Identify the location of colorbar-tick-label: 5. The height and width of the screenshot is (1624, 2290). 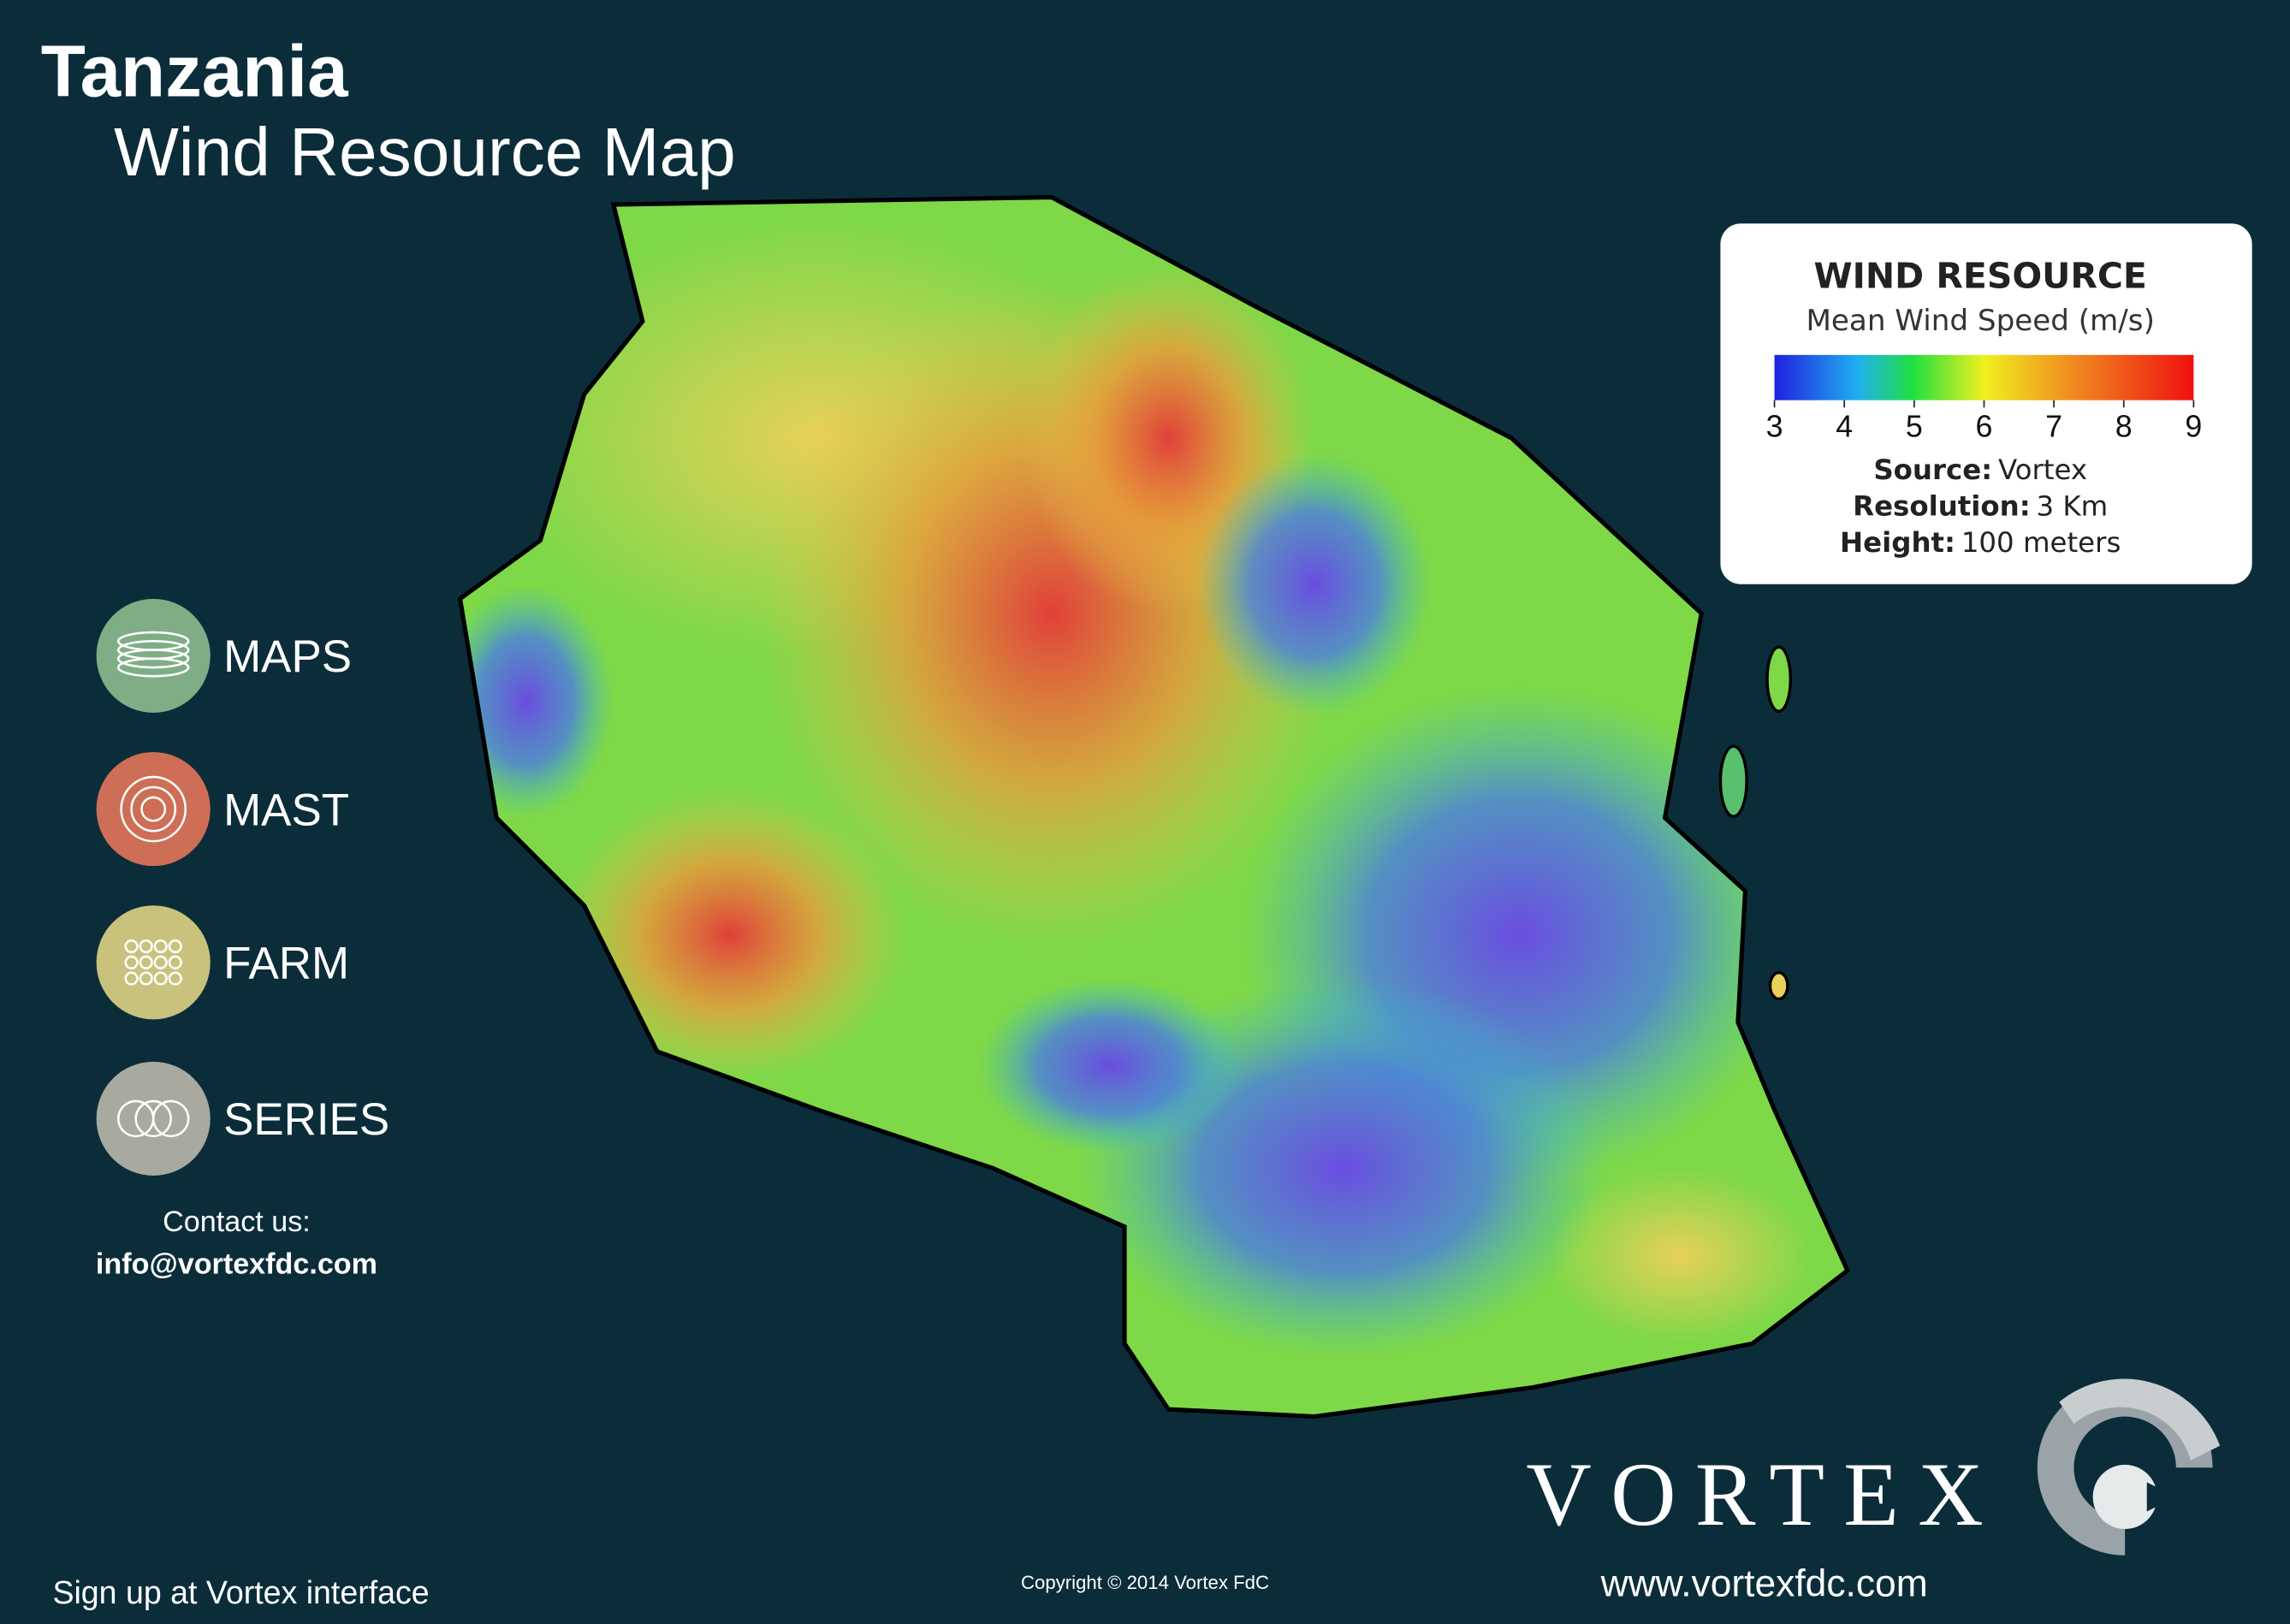
(1914, 426).